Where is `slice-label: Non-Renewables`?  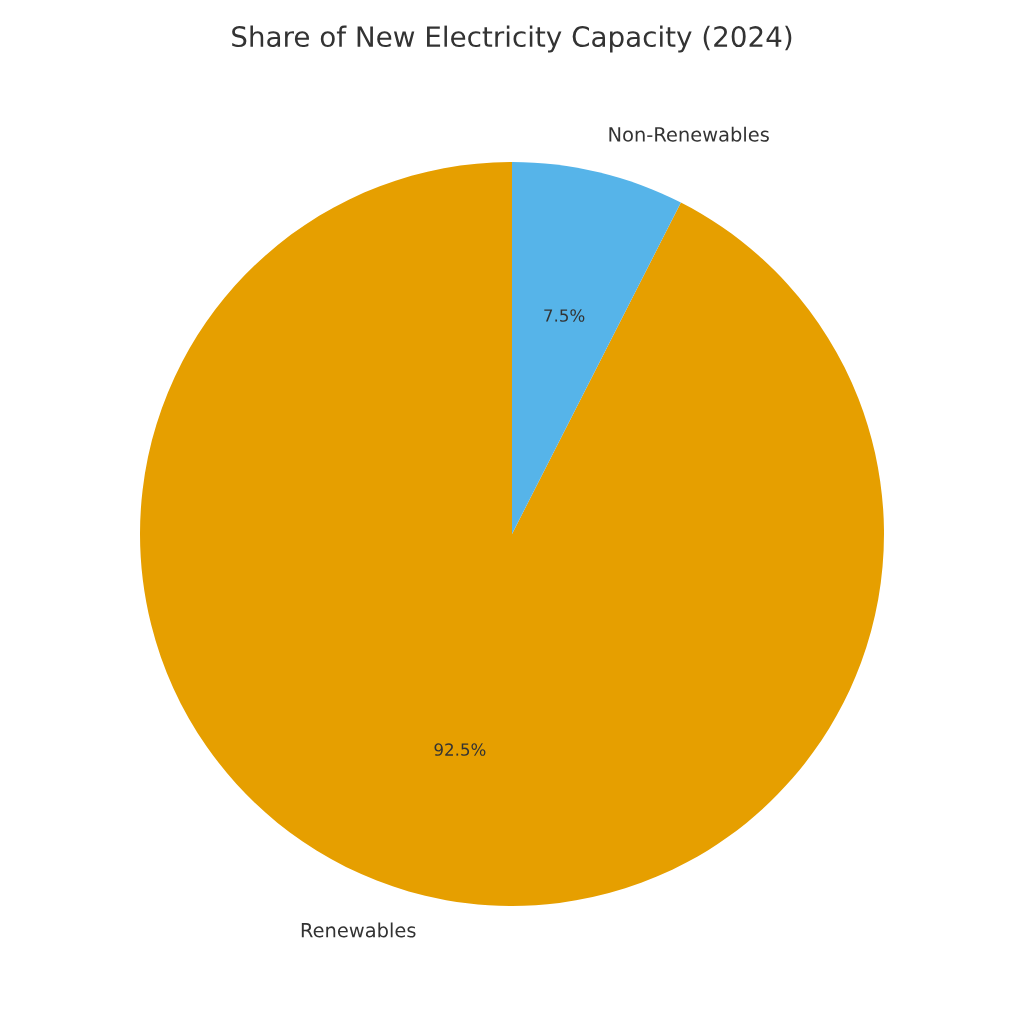 slice-label: Non-Renewables is located at coordinates (689, 134).